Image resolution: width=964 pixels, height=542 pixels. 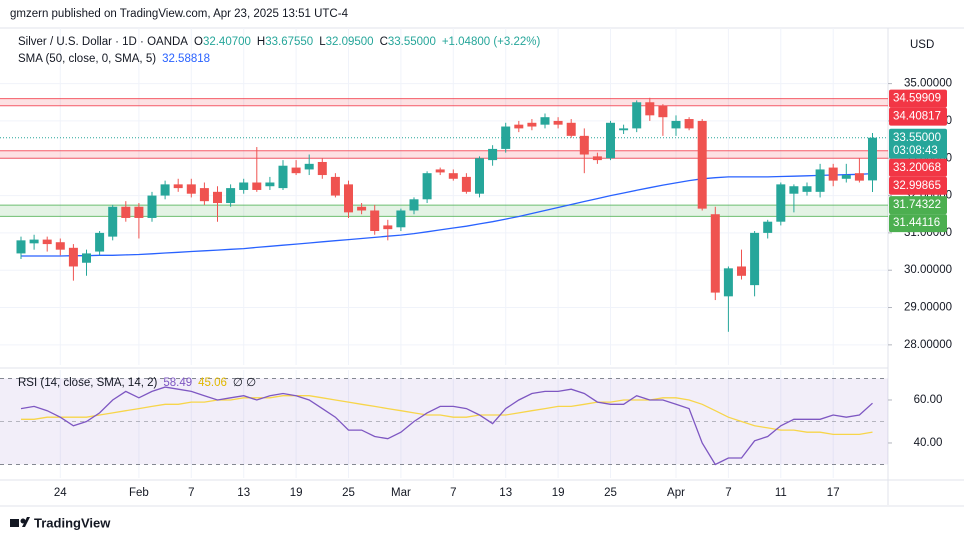 What do you see at coordinates (139, 493) in the screenshot?
I see `x-tick-label: Feb` at bounding box center [139, 493].